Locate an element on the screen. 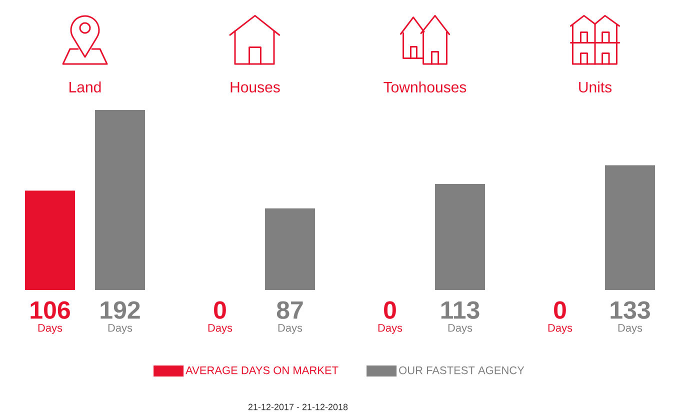  legend-label: OUR FASTEST AGENCY is located at coordinates (461, 370).